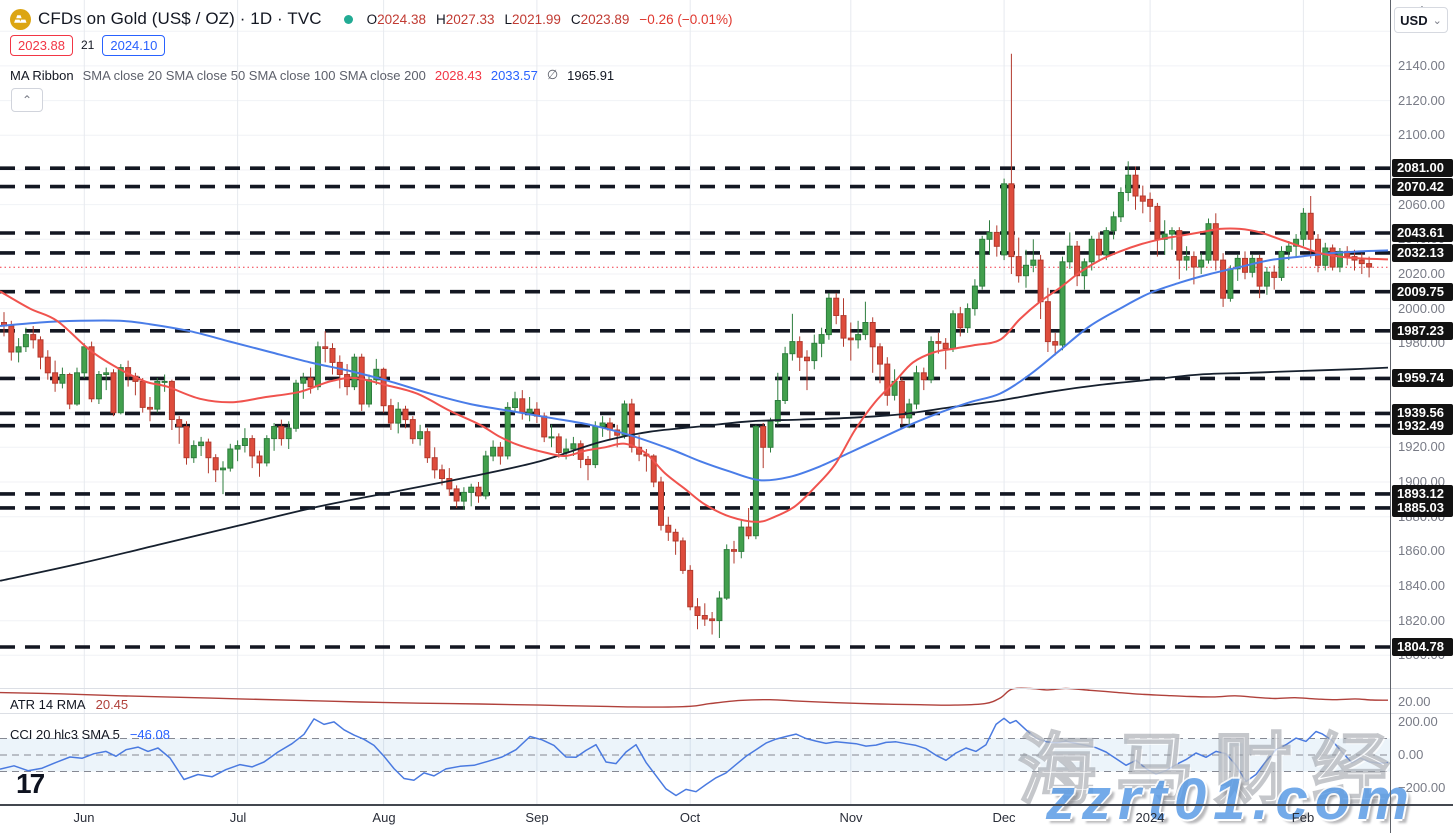 This screenshot has height=833, width=1453. Describe the element at coordinates (1422, 253) in the screenshot. I see `price-level-label: 2032.13` at that location.